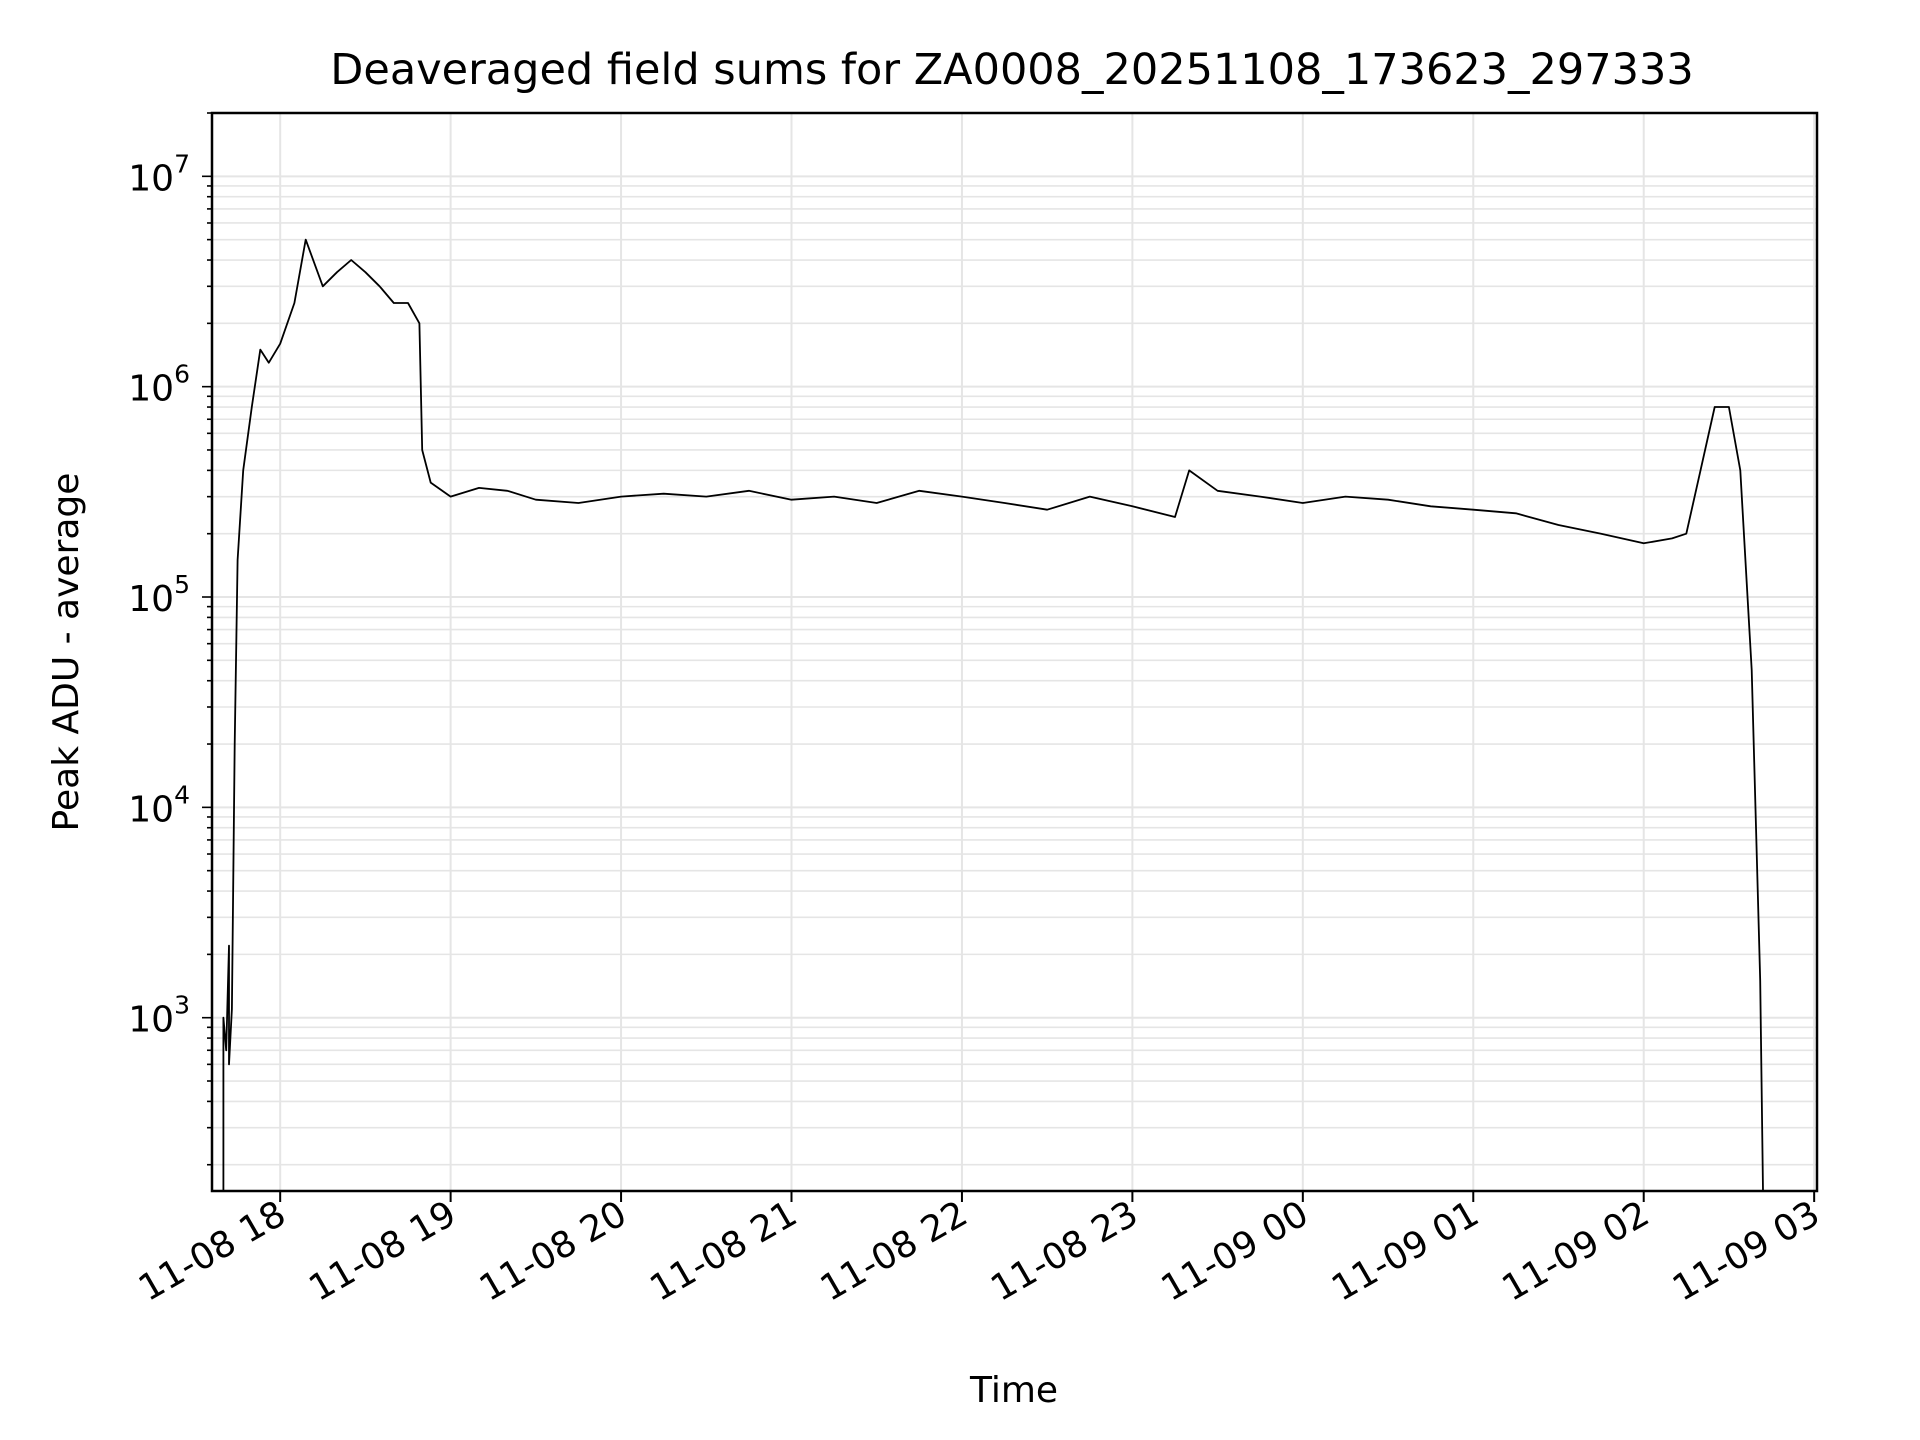 Image resolution: width=1920 pixels, height=1440 pixels. I want to click on y-axis-ticks: 10³ 10⁴ 10⁵ 10⁶ 10⁷, so click(170, 639).